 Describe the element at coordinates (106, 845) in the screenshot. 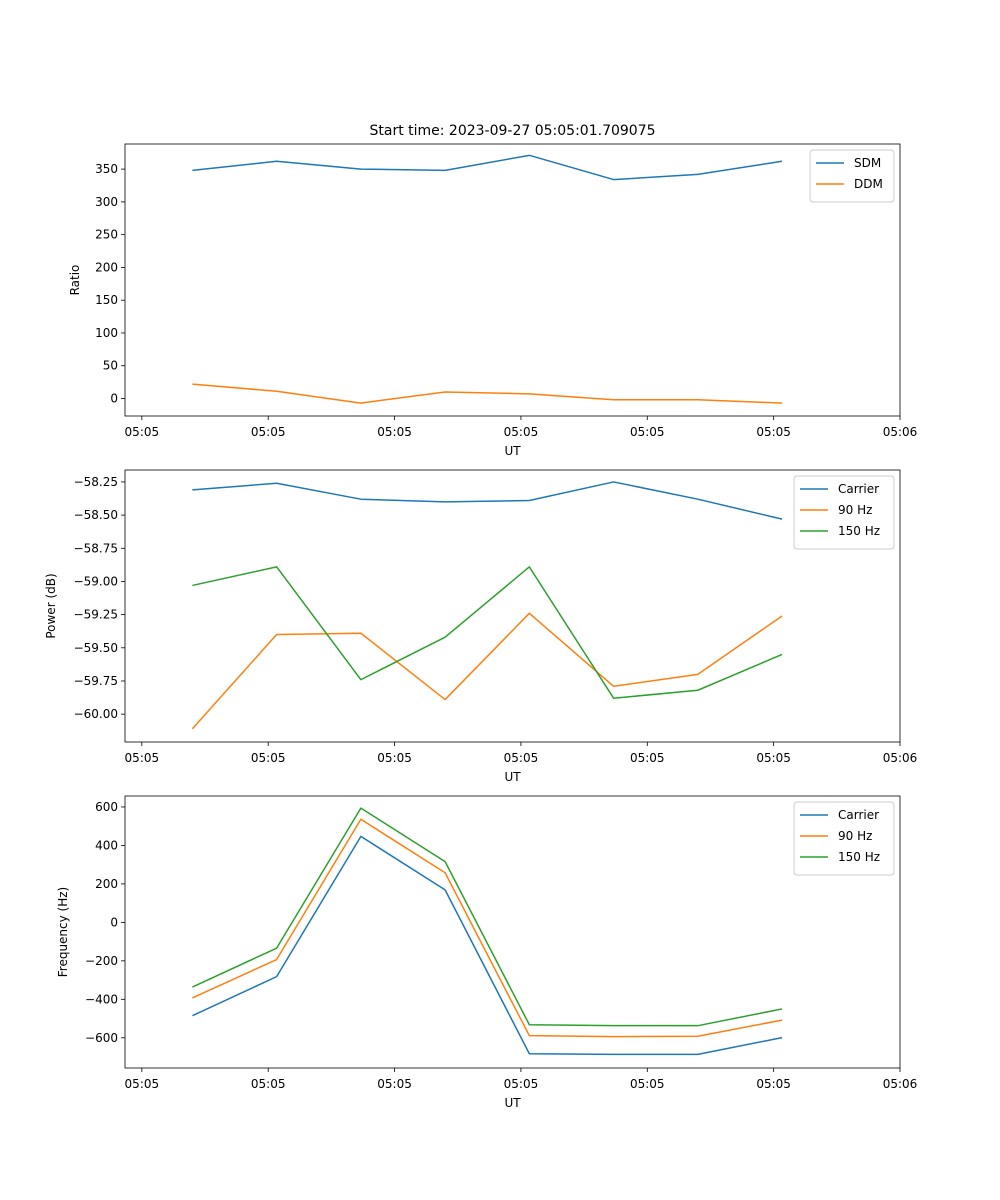

I see `y-tick-label: 400` at that location.